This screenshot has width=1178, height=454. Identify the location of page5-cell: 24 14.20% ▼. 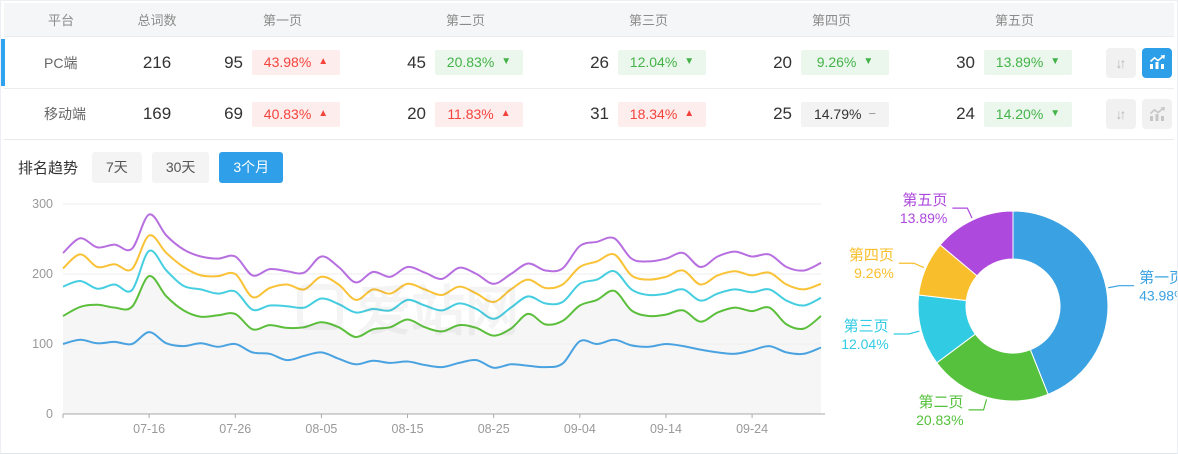
(1014, 114).